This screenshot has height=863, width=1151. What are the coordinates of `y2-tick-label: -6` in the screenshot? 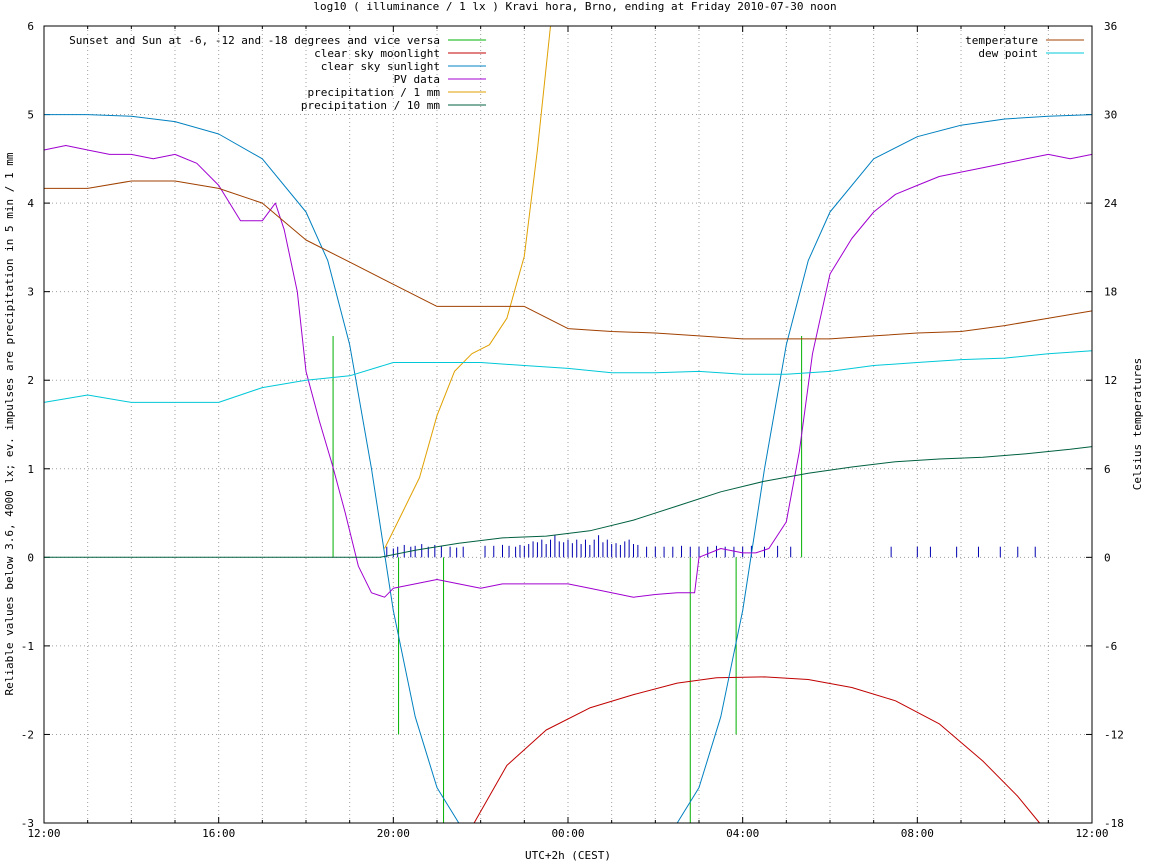 It's located at (1110, 646).